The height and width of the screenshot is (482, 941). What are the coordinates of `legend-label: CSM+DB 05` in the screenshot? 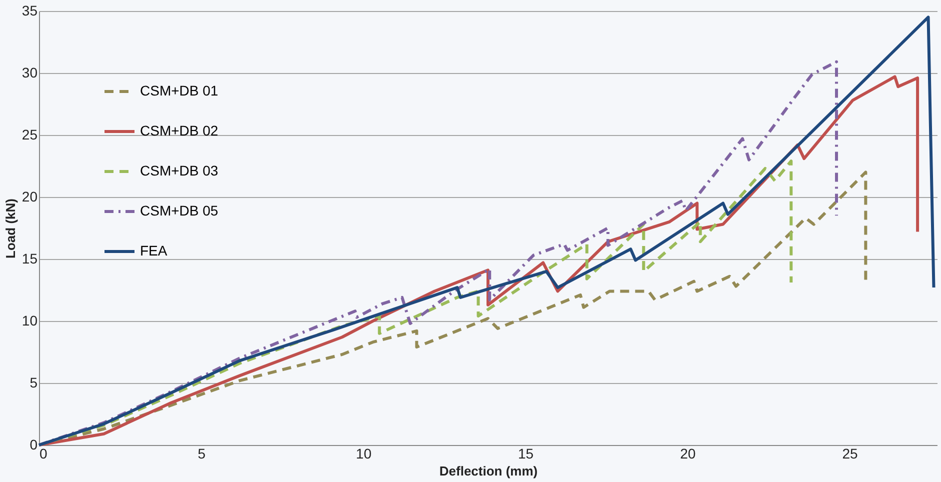 It's located at (179, 210).